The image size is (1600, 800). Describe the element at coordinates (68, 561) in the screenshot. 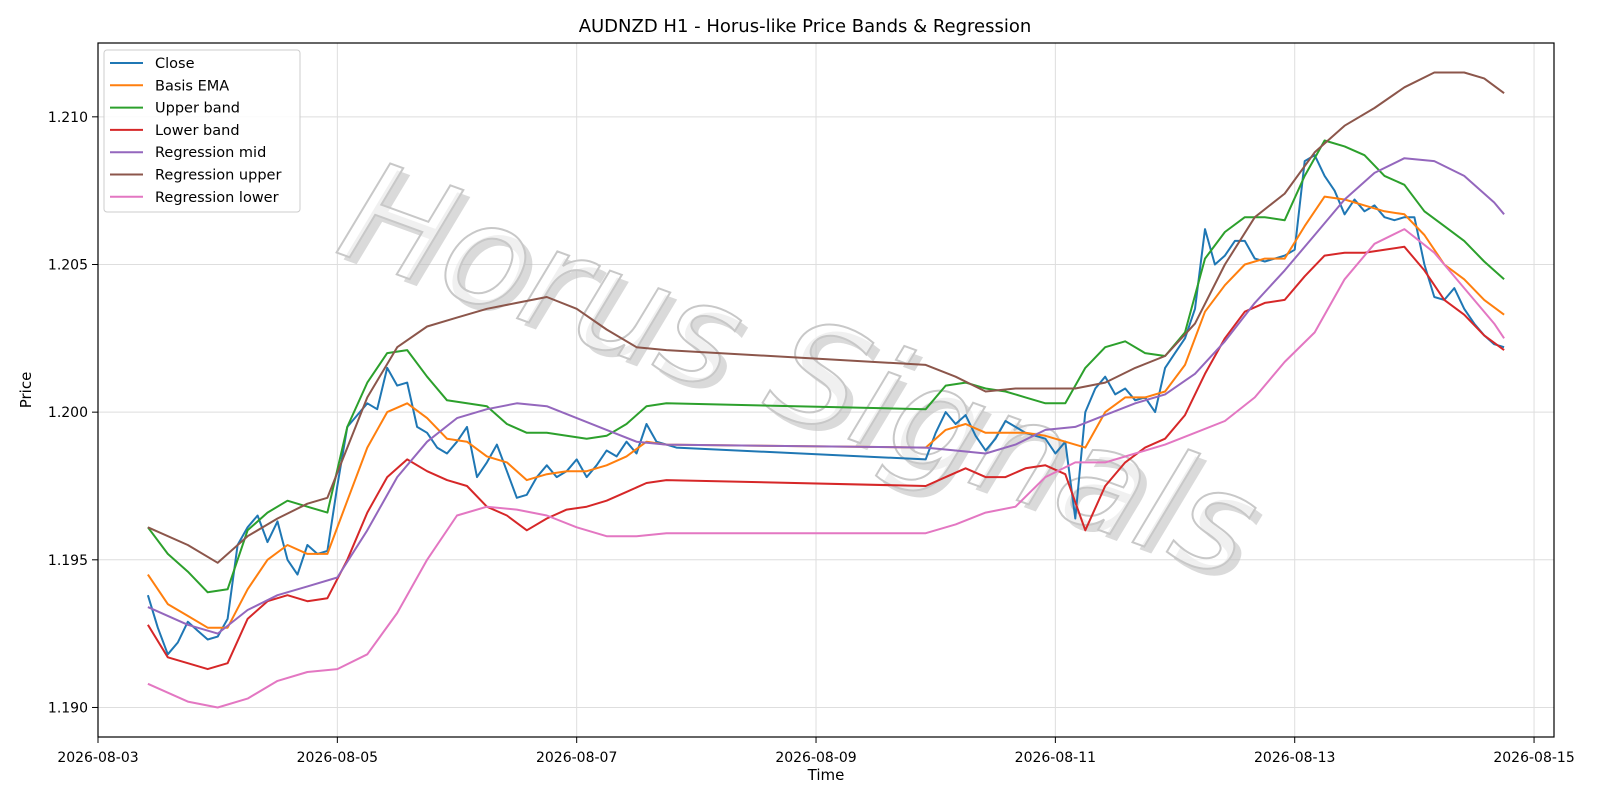

I see `y-tick-label: 1.195` at that location.